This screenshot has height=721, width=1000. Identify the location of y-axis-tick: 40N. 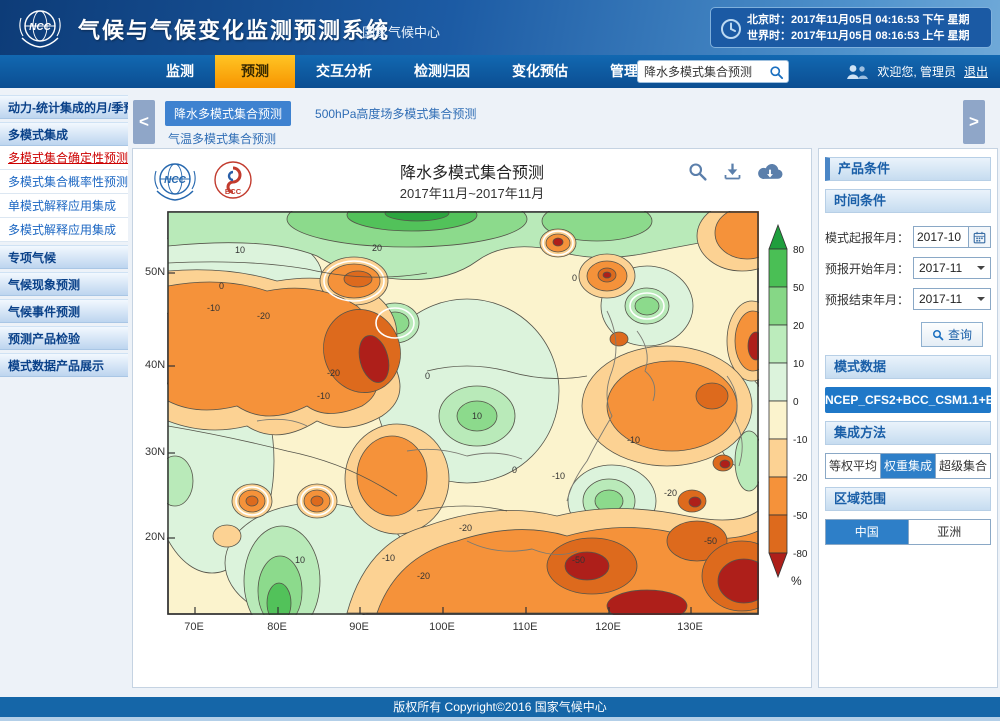
(155, 365).